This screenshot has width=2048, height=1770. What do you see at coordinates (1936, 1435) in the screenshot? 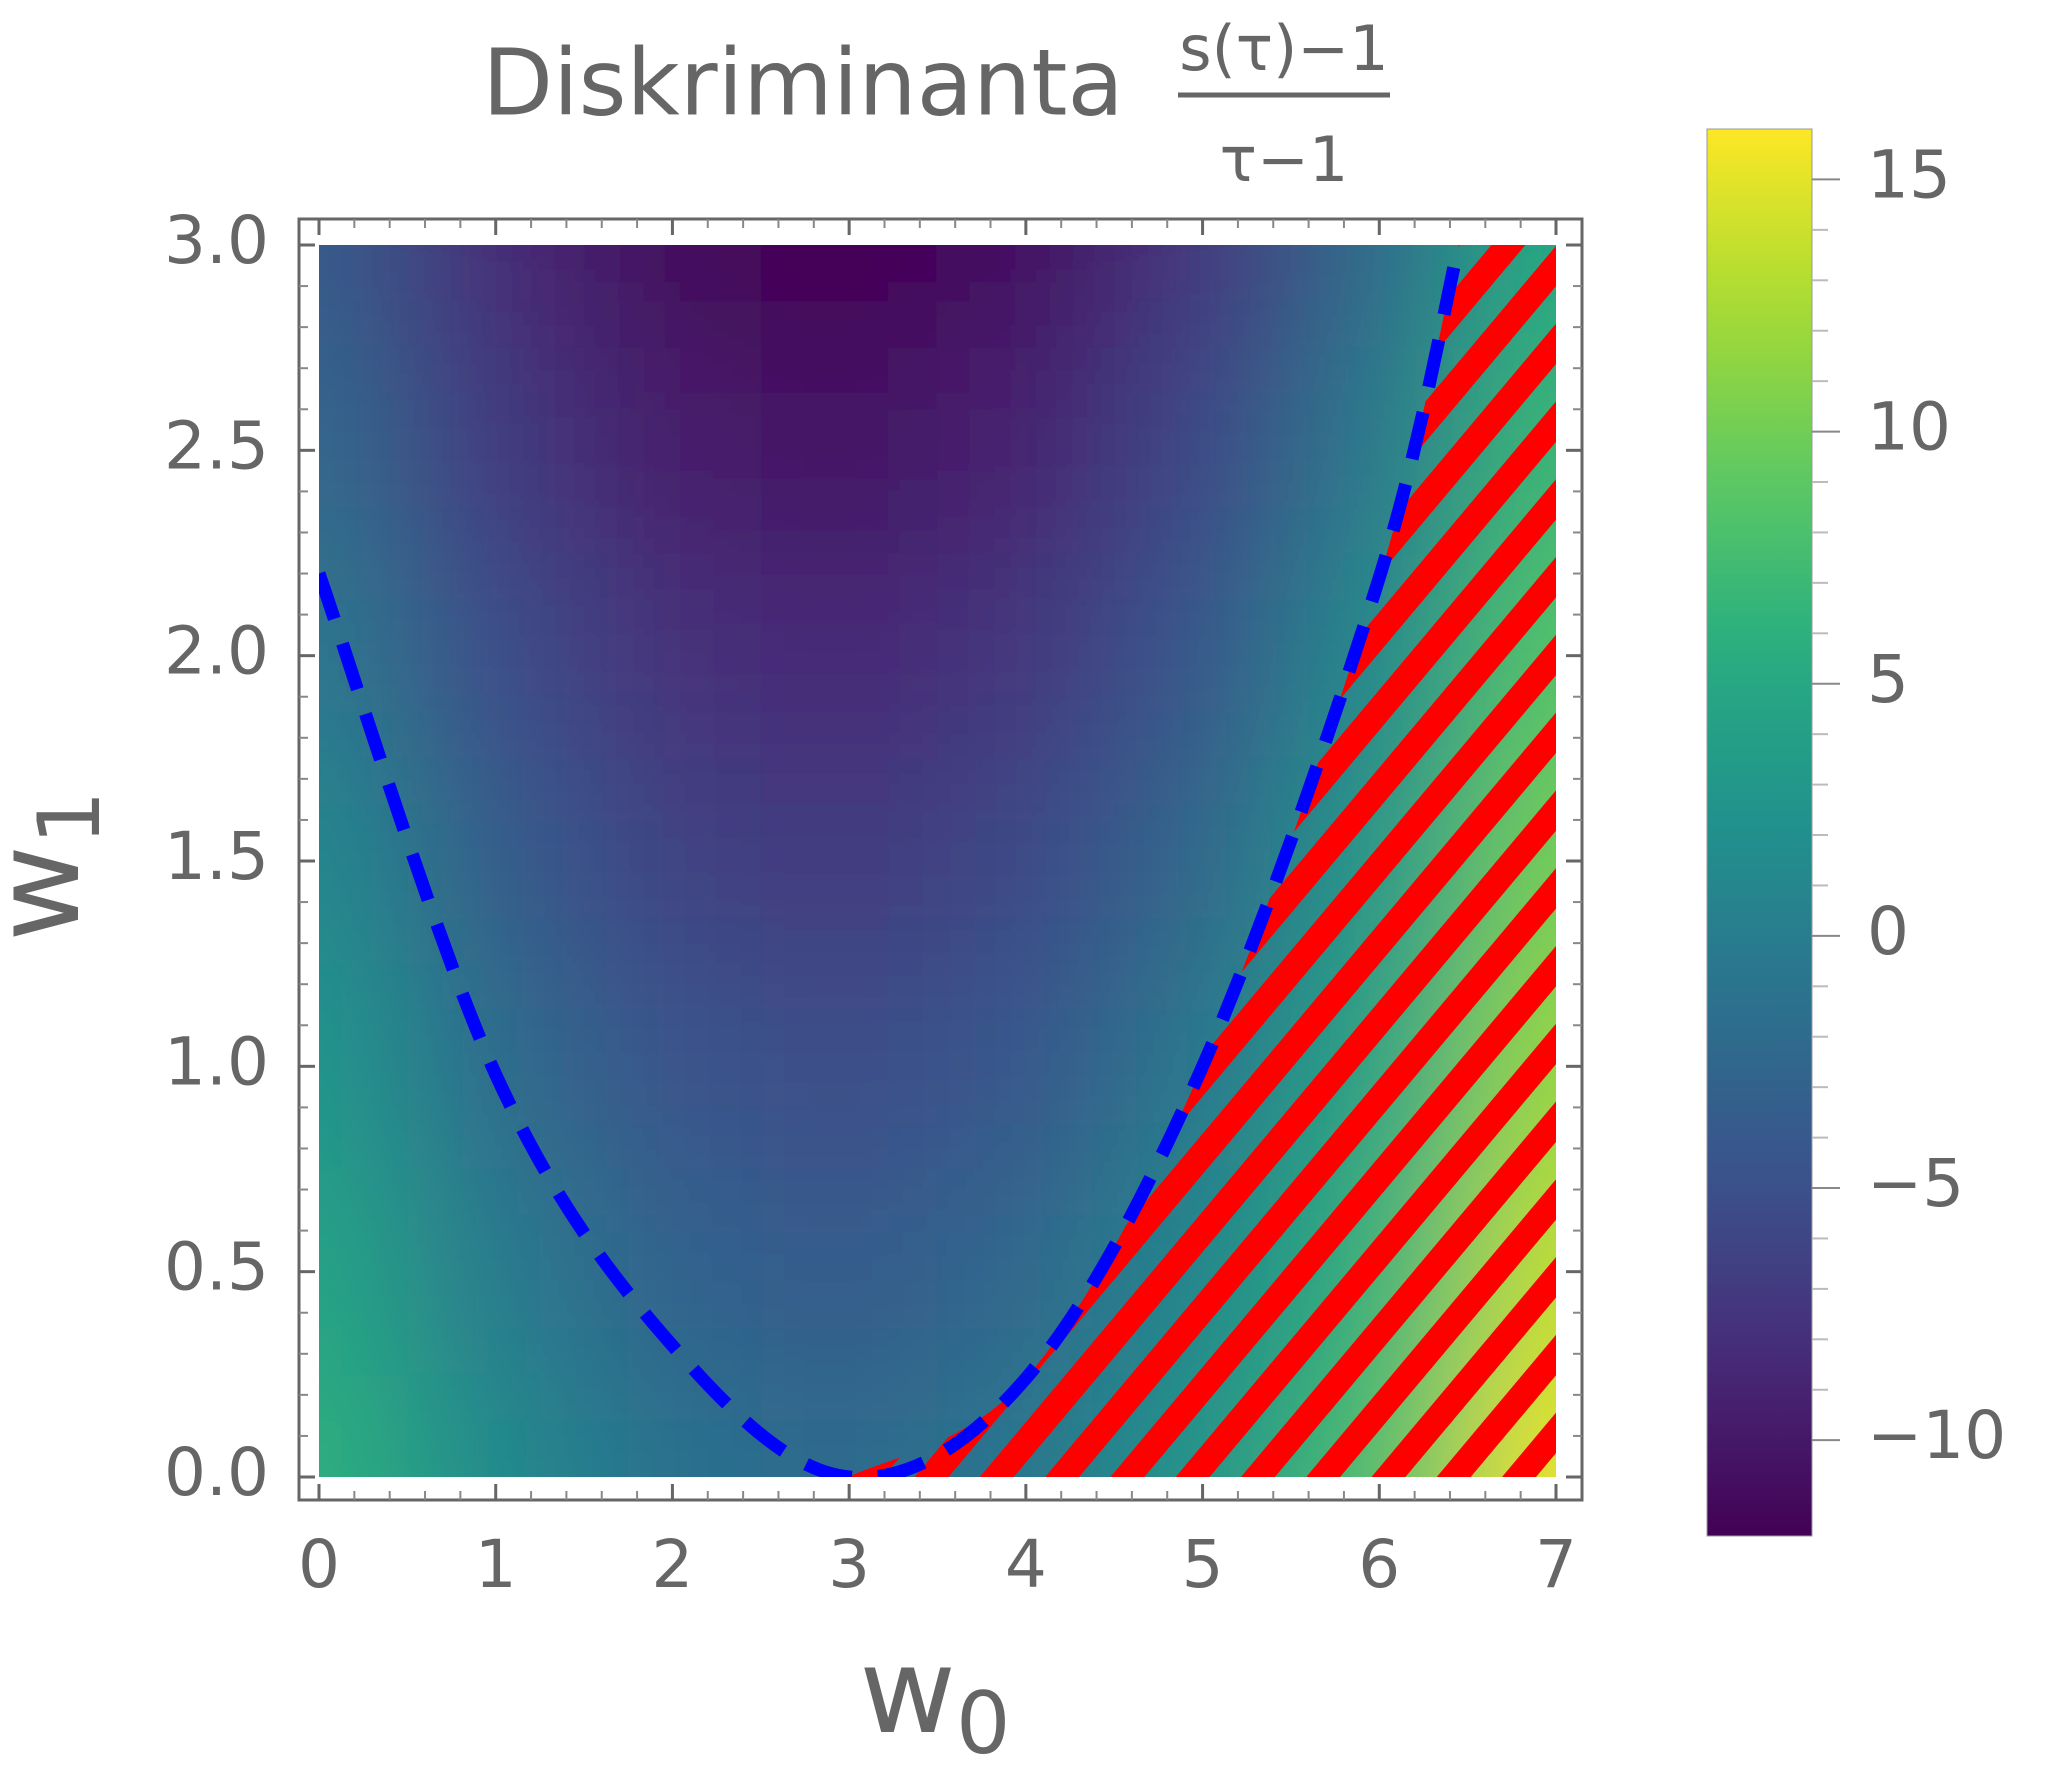
I see `colorbar-tick-label: −10` at bounding box center [1936, 1435].